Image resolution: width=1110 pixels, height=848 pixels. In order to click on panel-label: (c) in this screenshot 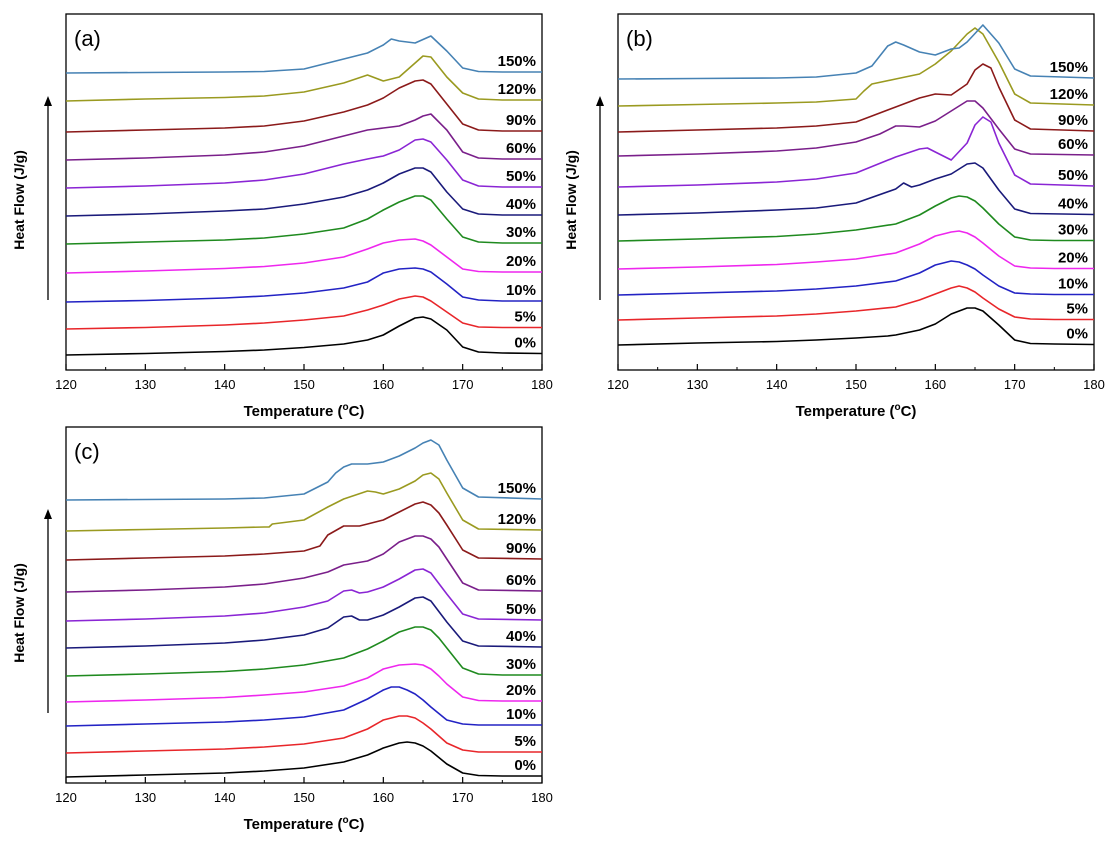, I will do `click(87, 451)`.